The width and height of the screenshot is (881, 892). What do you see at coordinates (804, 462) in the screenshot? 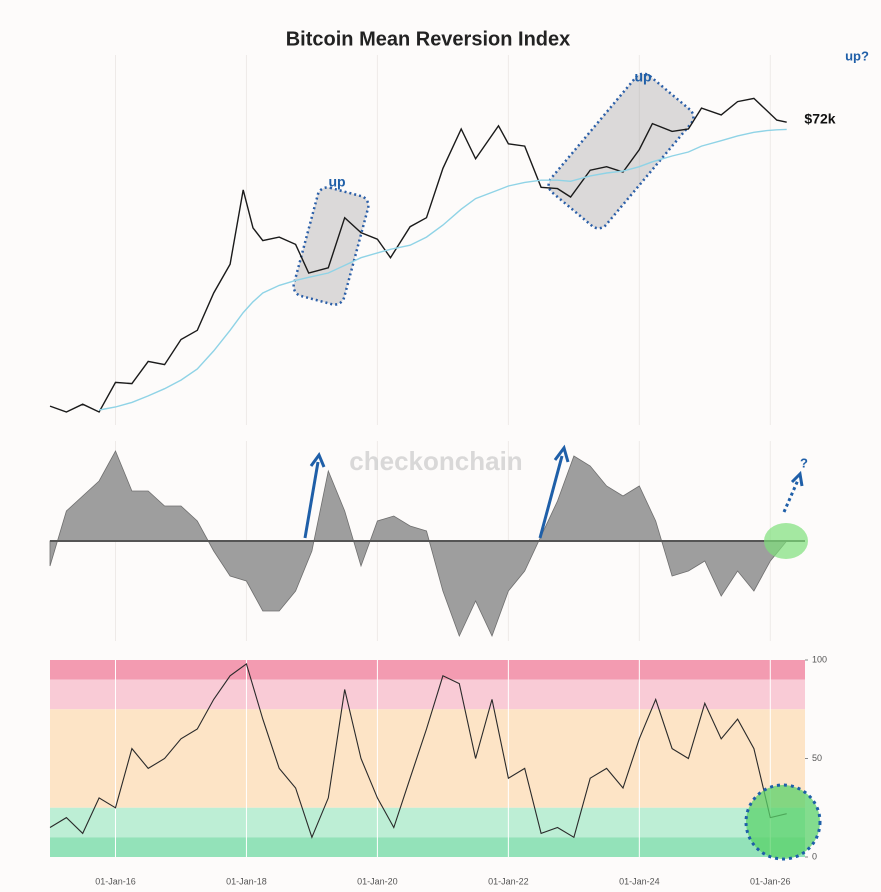
I see `annotation: ?` at bounding box center [804, 462].